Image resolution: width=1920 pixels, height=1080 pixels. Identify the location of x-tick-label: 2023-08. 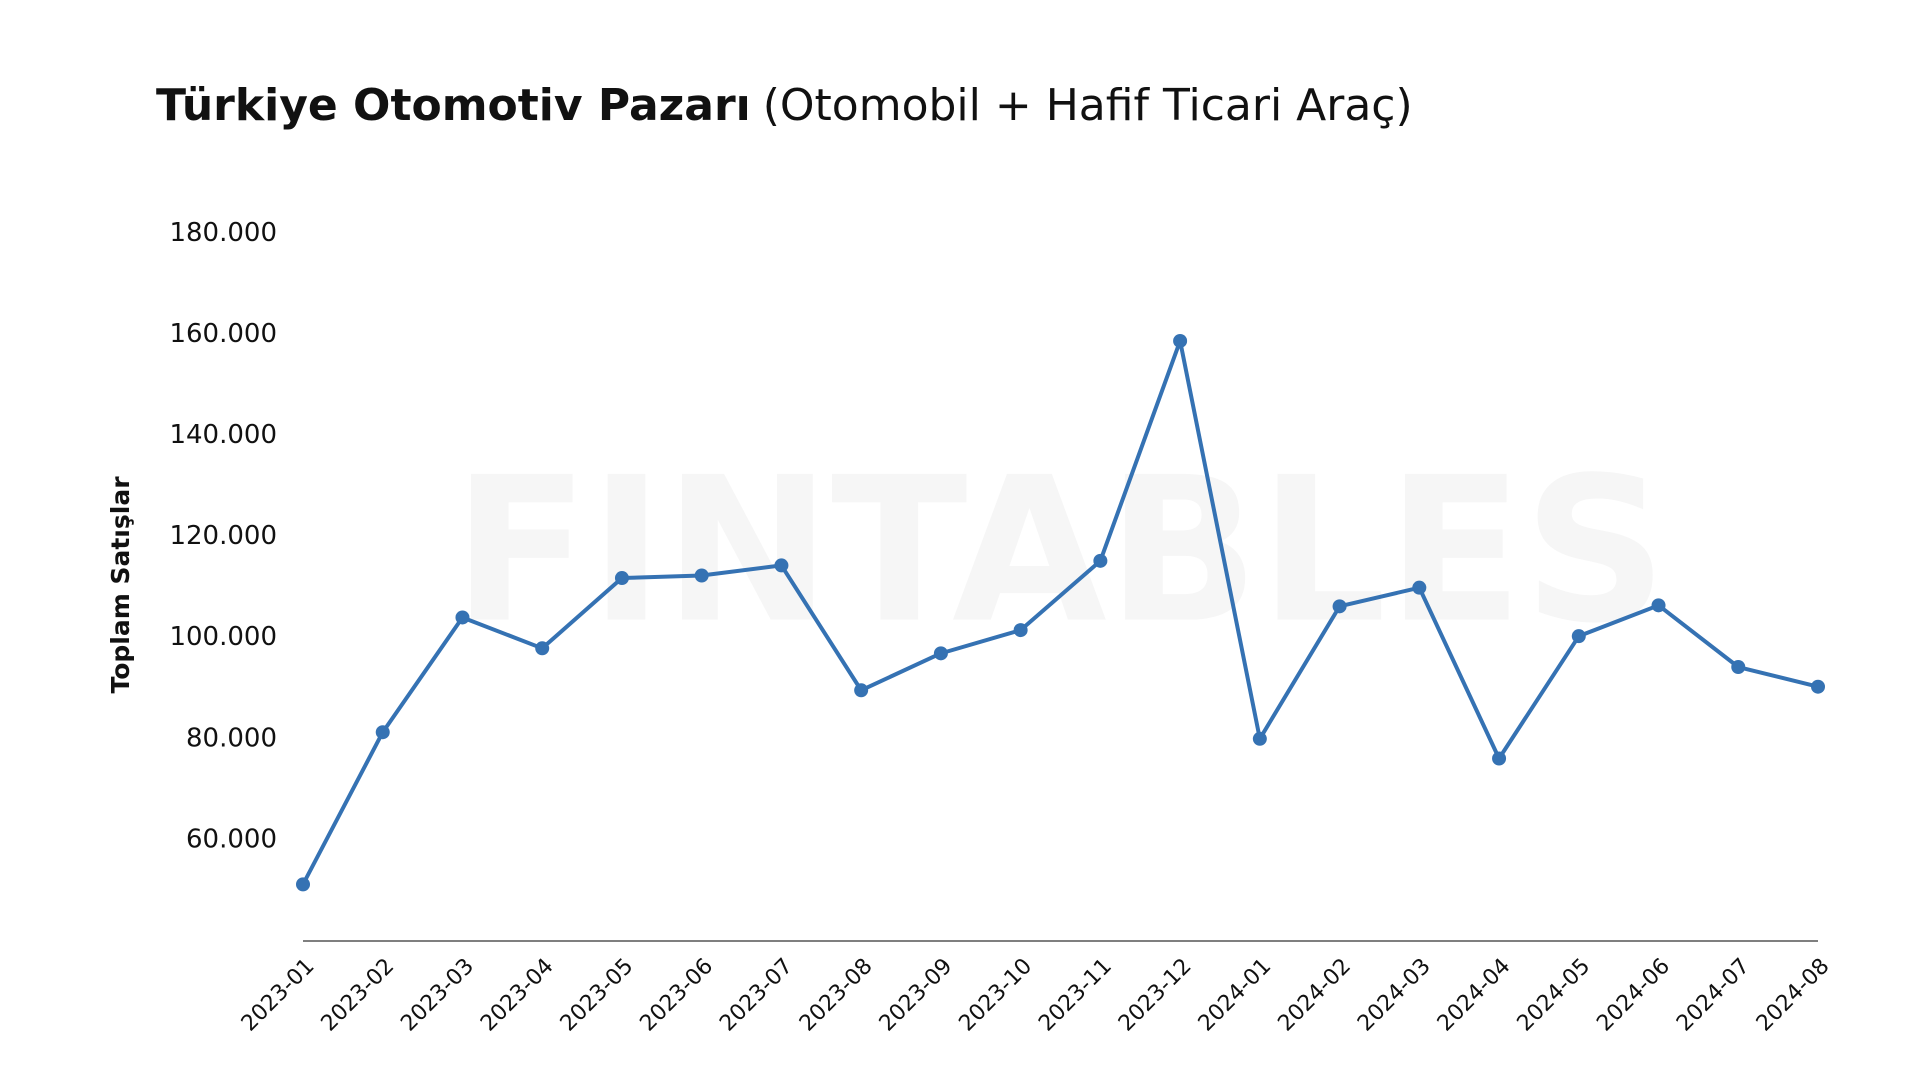
(836, 995).